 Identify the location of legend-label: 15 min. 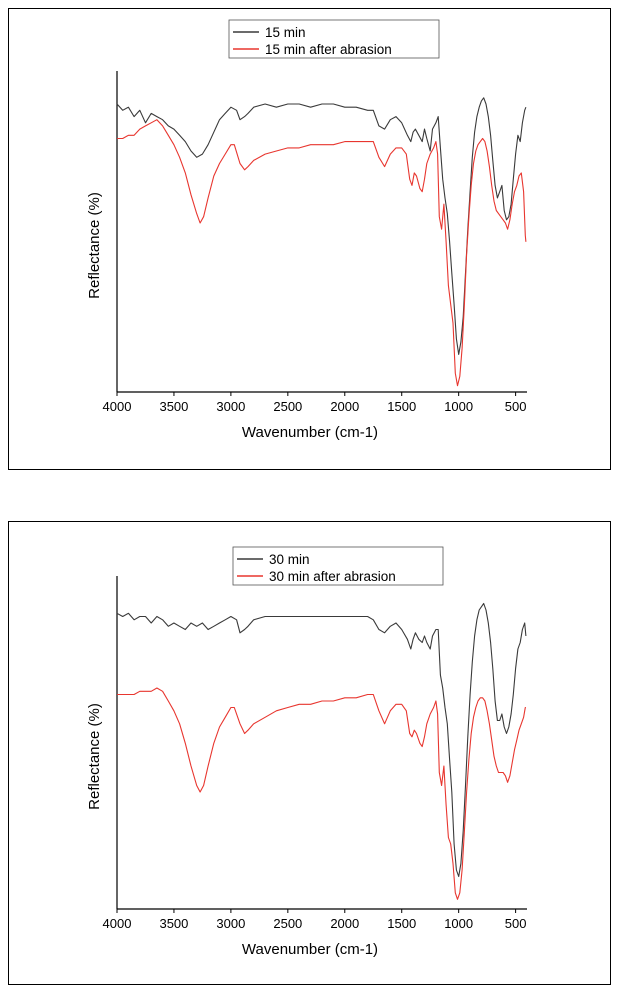
(285, 32).